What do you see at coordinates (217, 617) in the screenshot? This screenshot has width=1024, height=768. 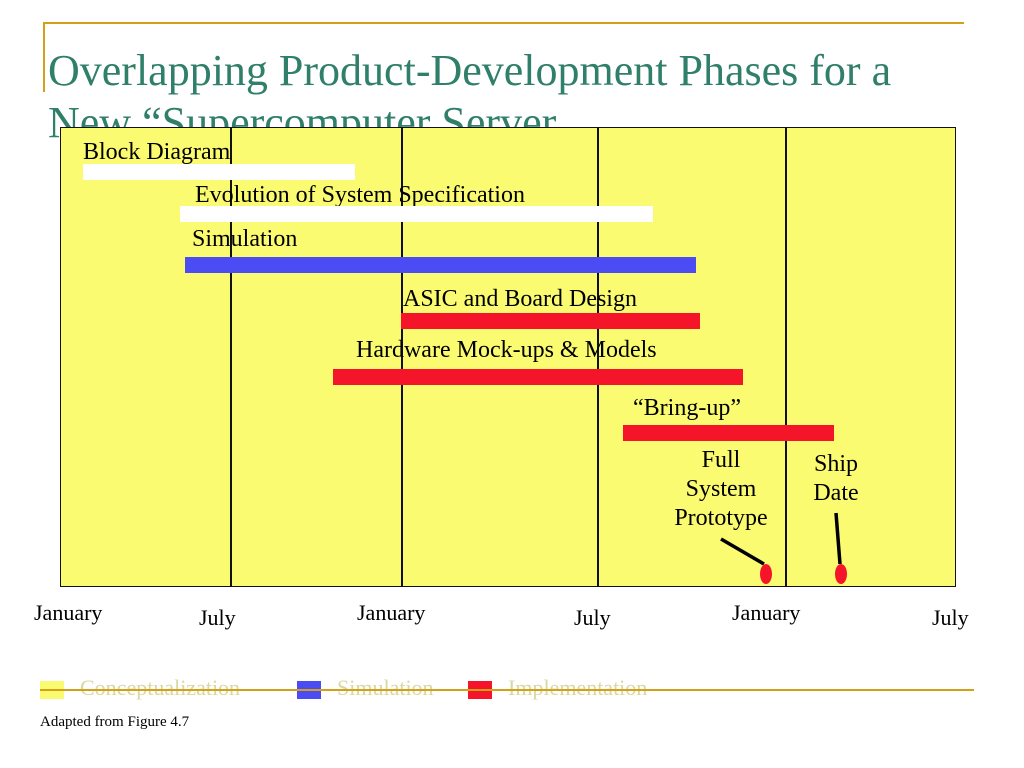 I see `axis-label-july-1: July` at bounding box center [217, 617].